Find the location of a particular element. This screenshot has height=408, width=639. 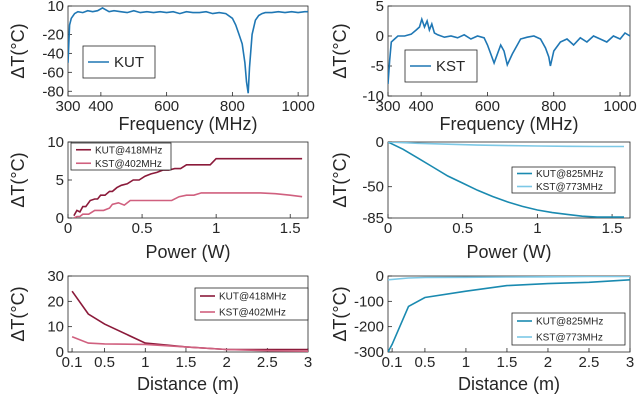

series-line-kut-418mhz is located at coordinates (188, 187).